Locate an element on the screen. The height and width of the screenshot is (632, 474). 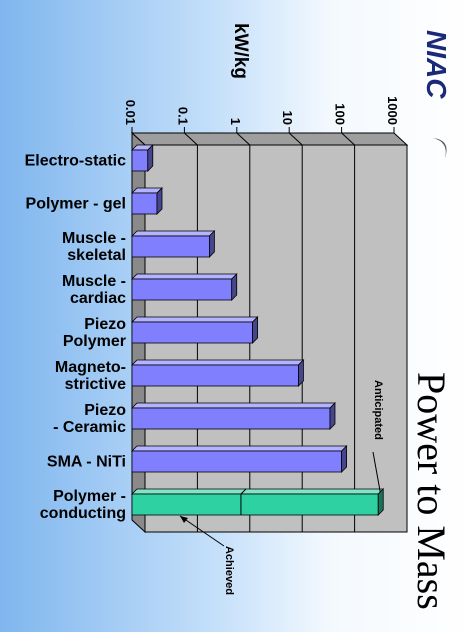
category-label: Polymer - gel is located at coordinates (76, 204).